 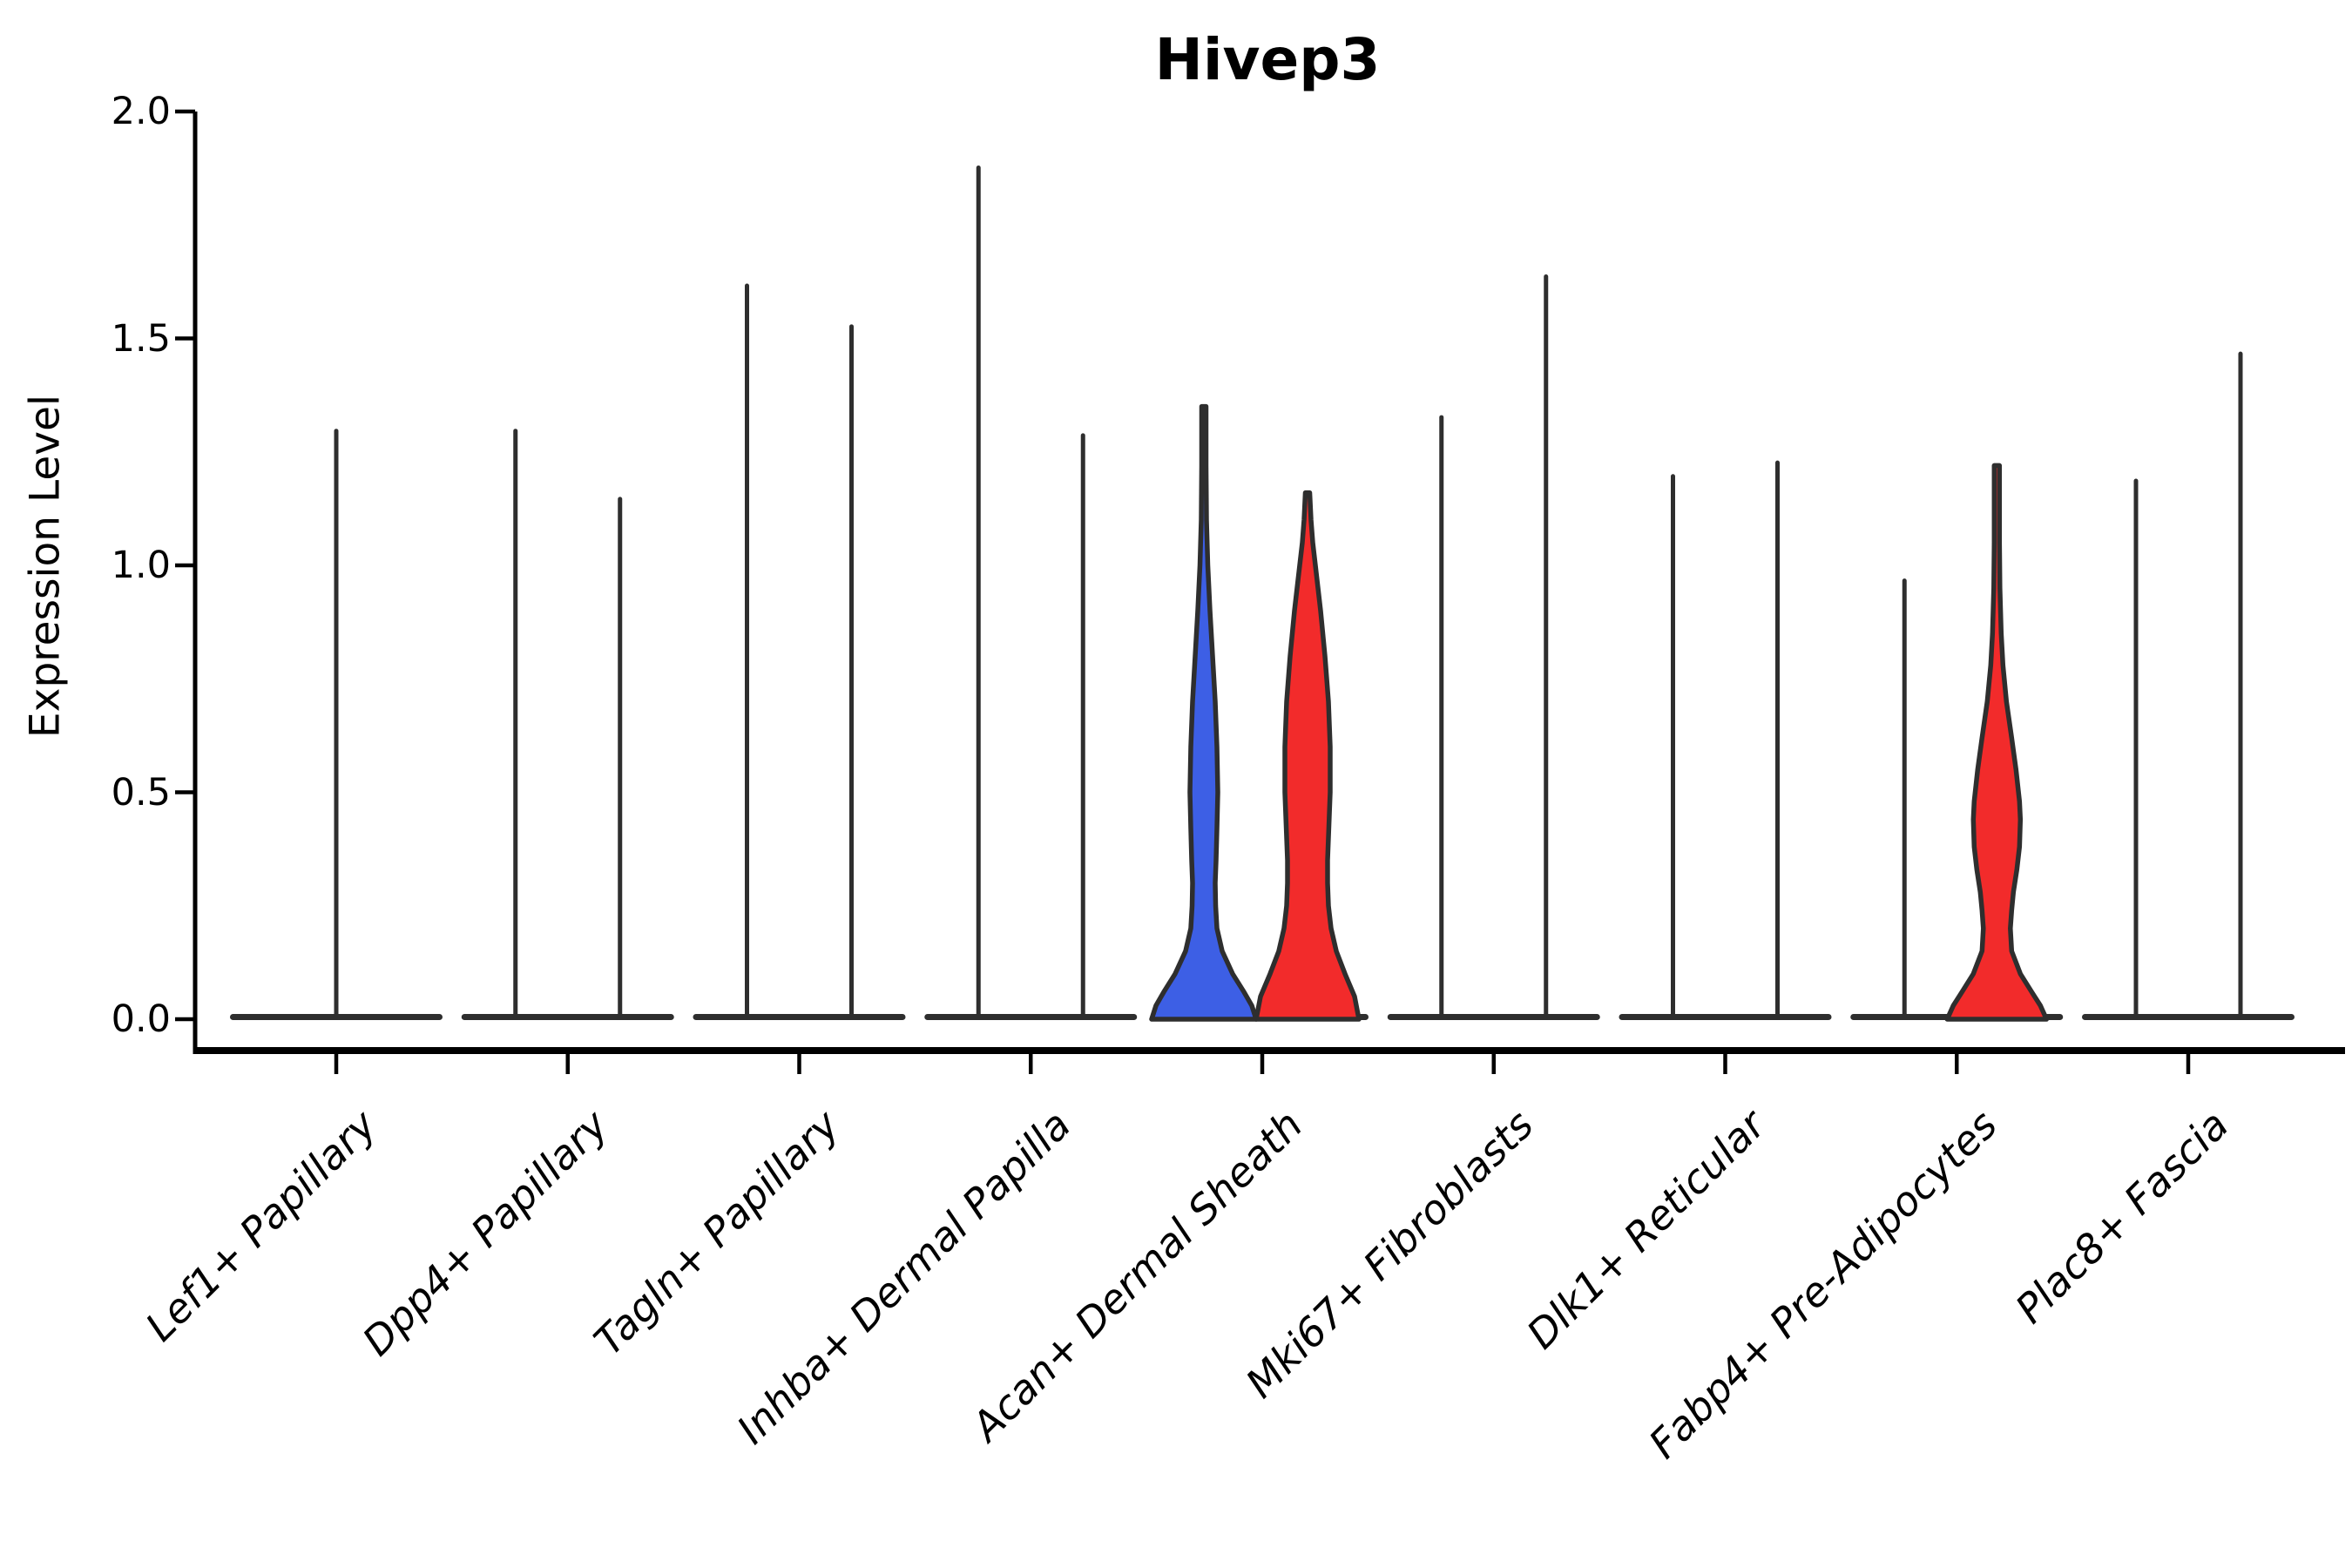 What do you see at coordinates (141, 111) in the screenshot?
I see `y-tick-label: 2.0` at bounding box center [141, 111].